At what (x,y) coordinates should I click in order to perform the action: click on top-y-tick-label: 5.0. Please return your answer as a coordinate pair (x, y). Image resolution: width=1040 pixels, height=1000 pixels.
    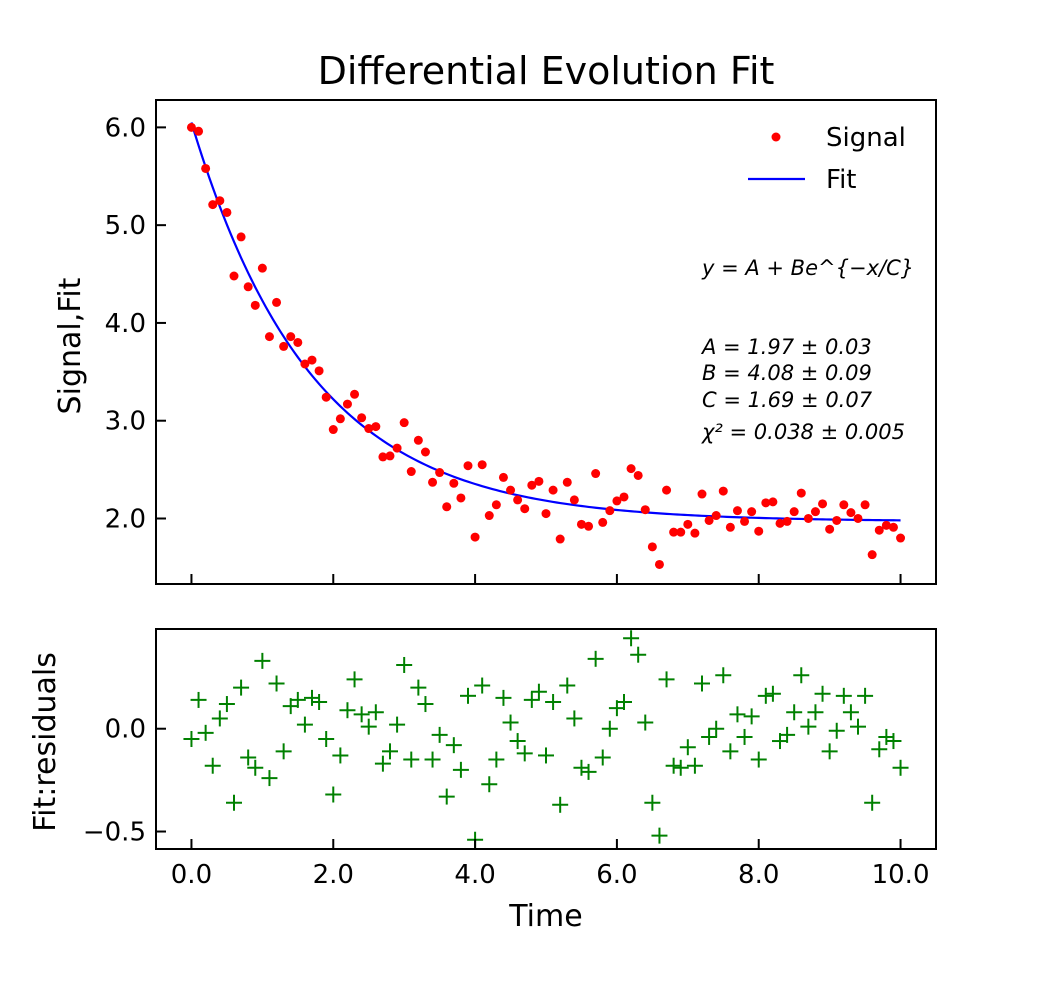
    Looking at the image, I should click on (125, 226).